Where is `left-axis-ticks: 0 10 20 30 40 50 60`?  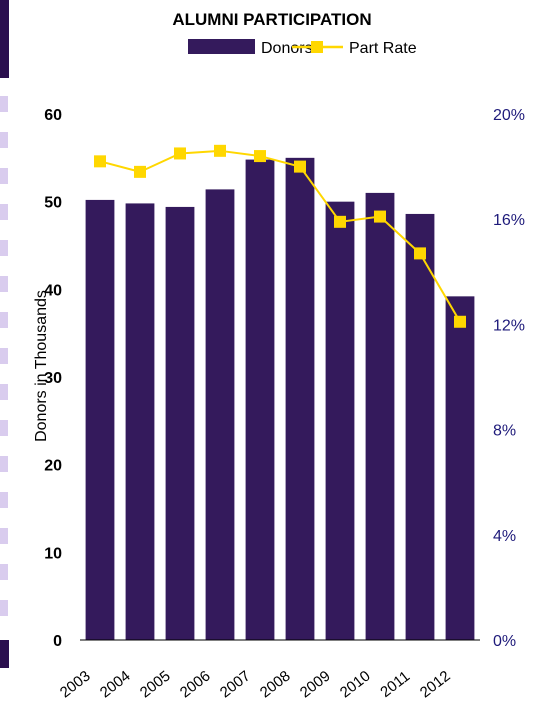
left-axis-ticks: 0 10 20 30 40 50 60 is located at coordinates (53, 378).